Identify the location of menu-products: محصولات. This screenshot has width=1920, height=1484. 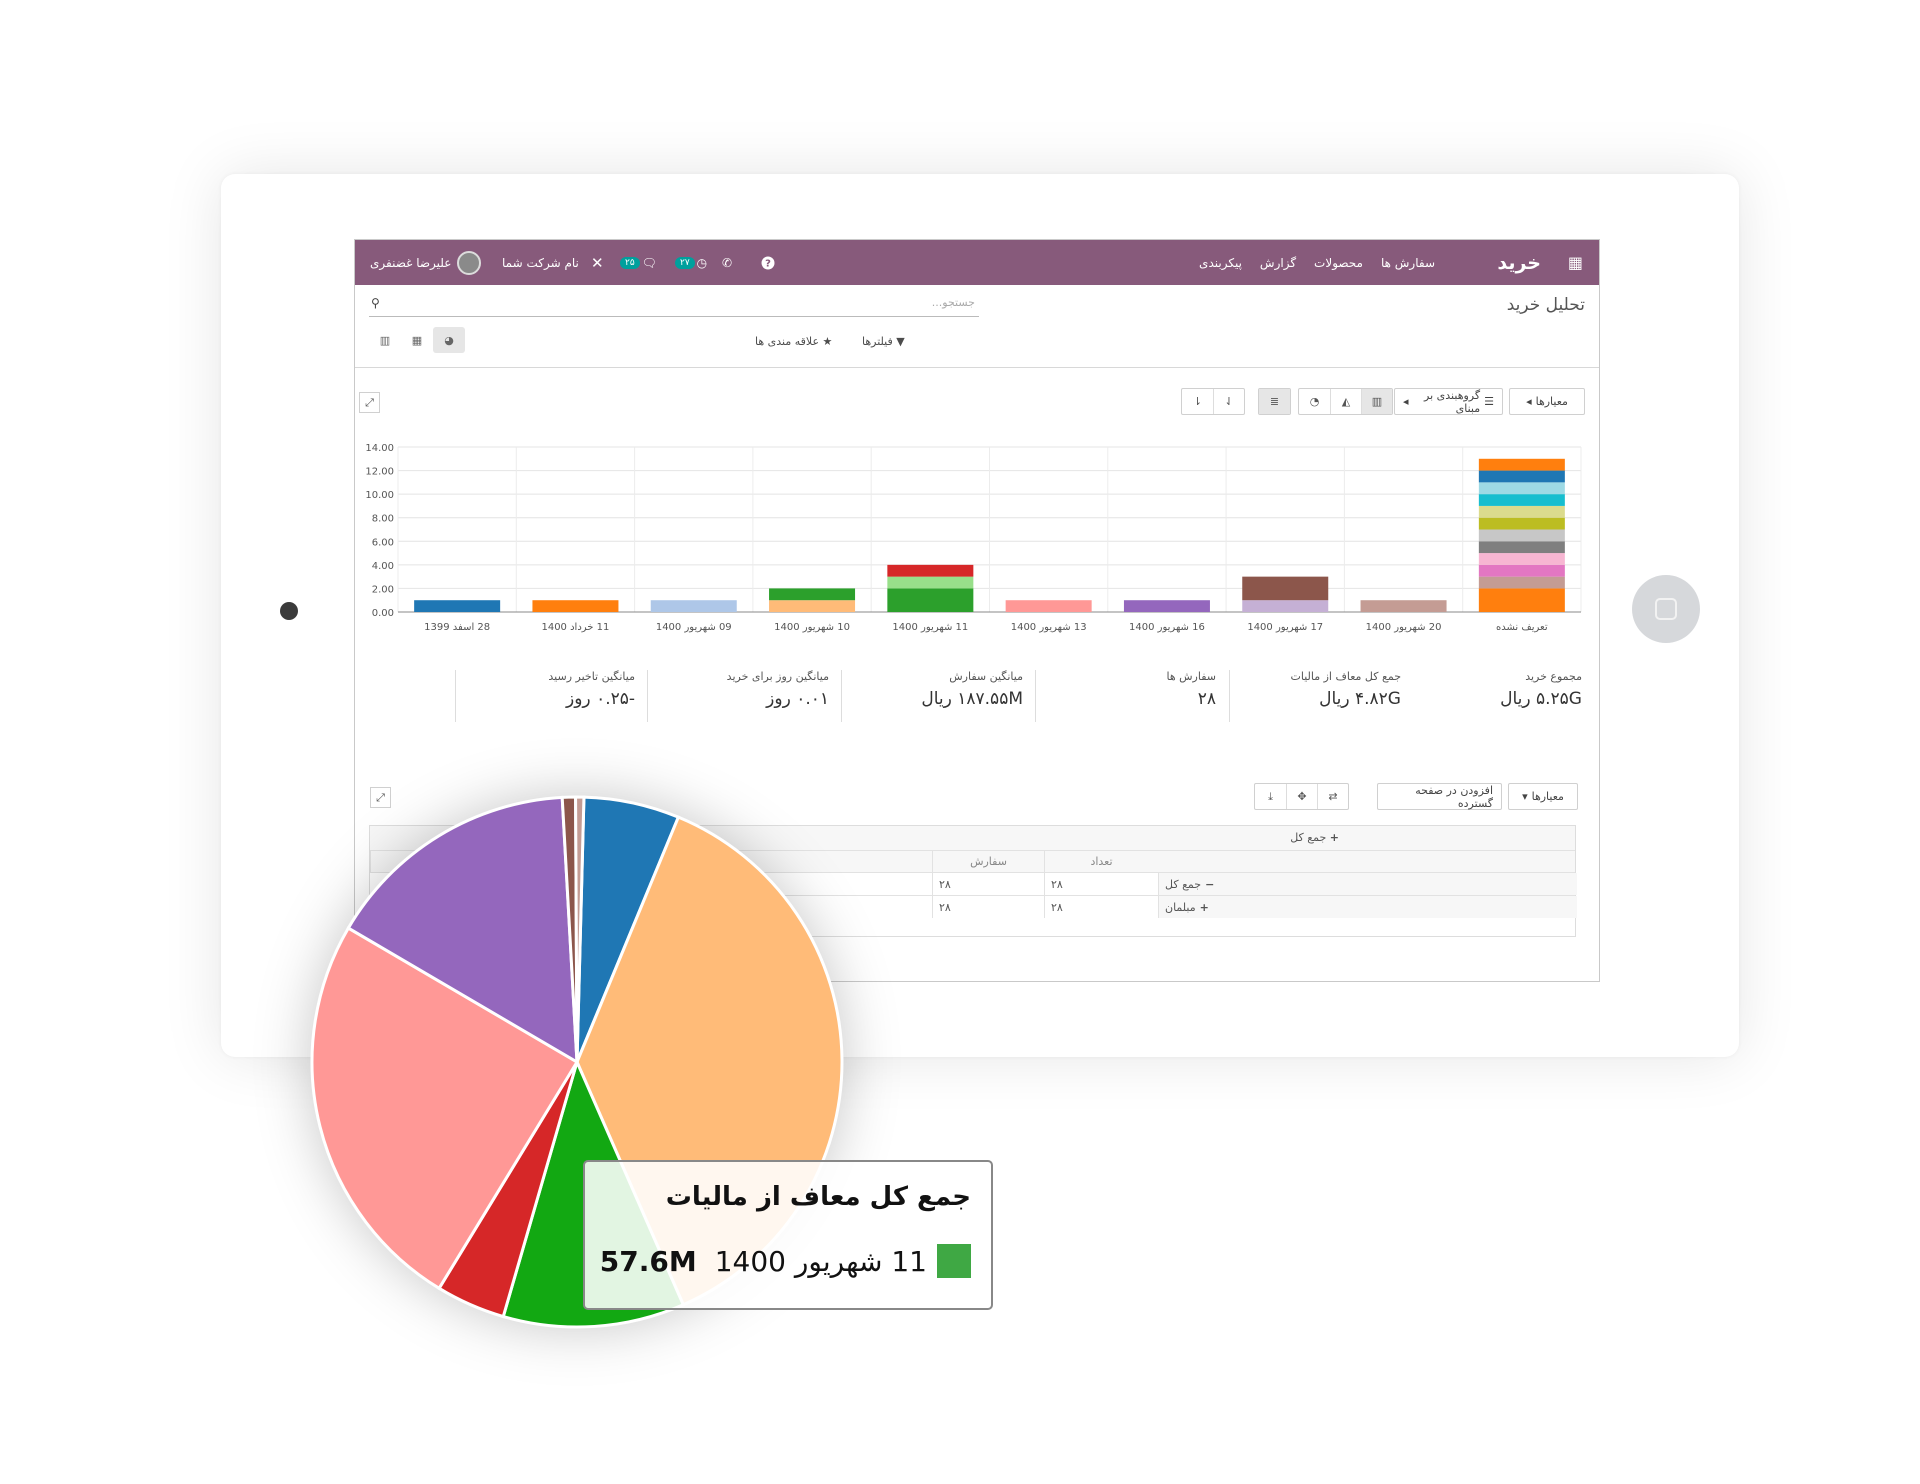
(1338, 262).